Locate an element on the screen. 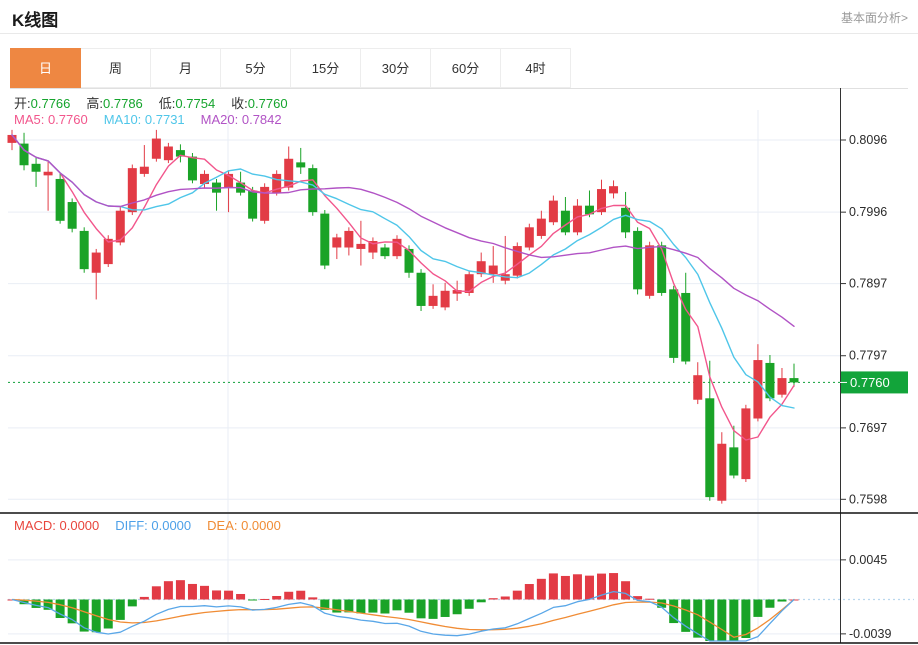 This screenshot has height=645, width=918. legend-label: 高: is located at coordinates (95, 103).